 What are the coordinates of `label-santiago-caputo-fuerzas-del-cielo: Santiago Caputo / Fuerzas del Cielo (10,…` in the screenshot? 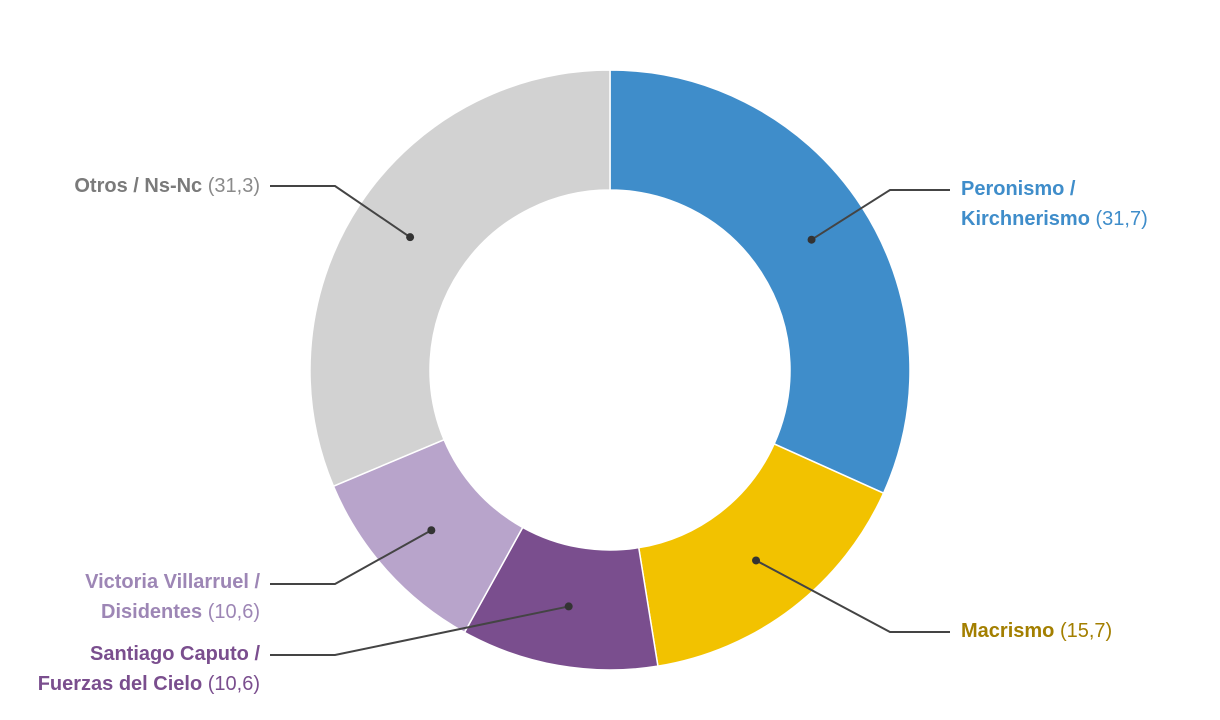 It's located at (148, 669).